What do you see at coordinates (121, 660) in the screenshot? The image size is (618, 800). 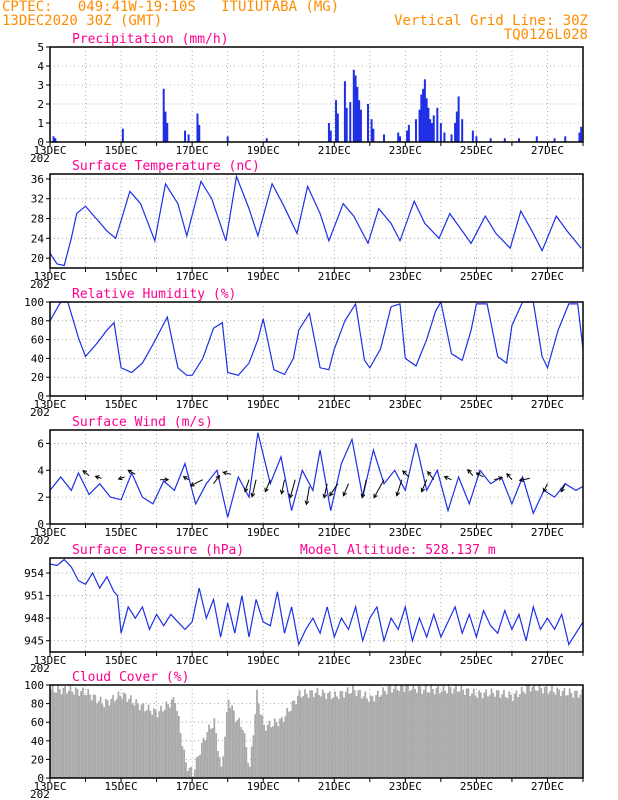 I see `x-tick-label: 15DEC` at bounding box center [121, 660].